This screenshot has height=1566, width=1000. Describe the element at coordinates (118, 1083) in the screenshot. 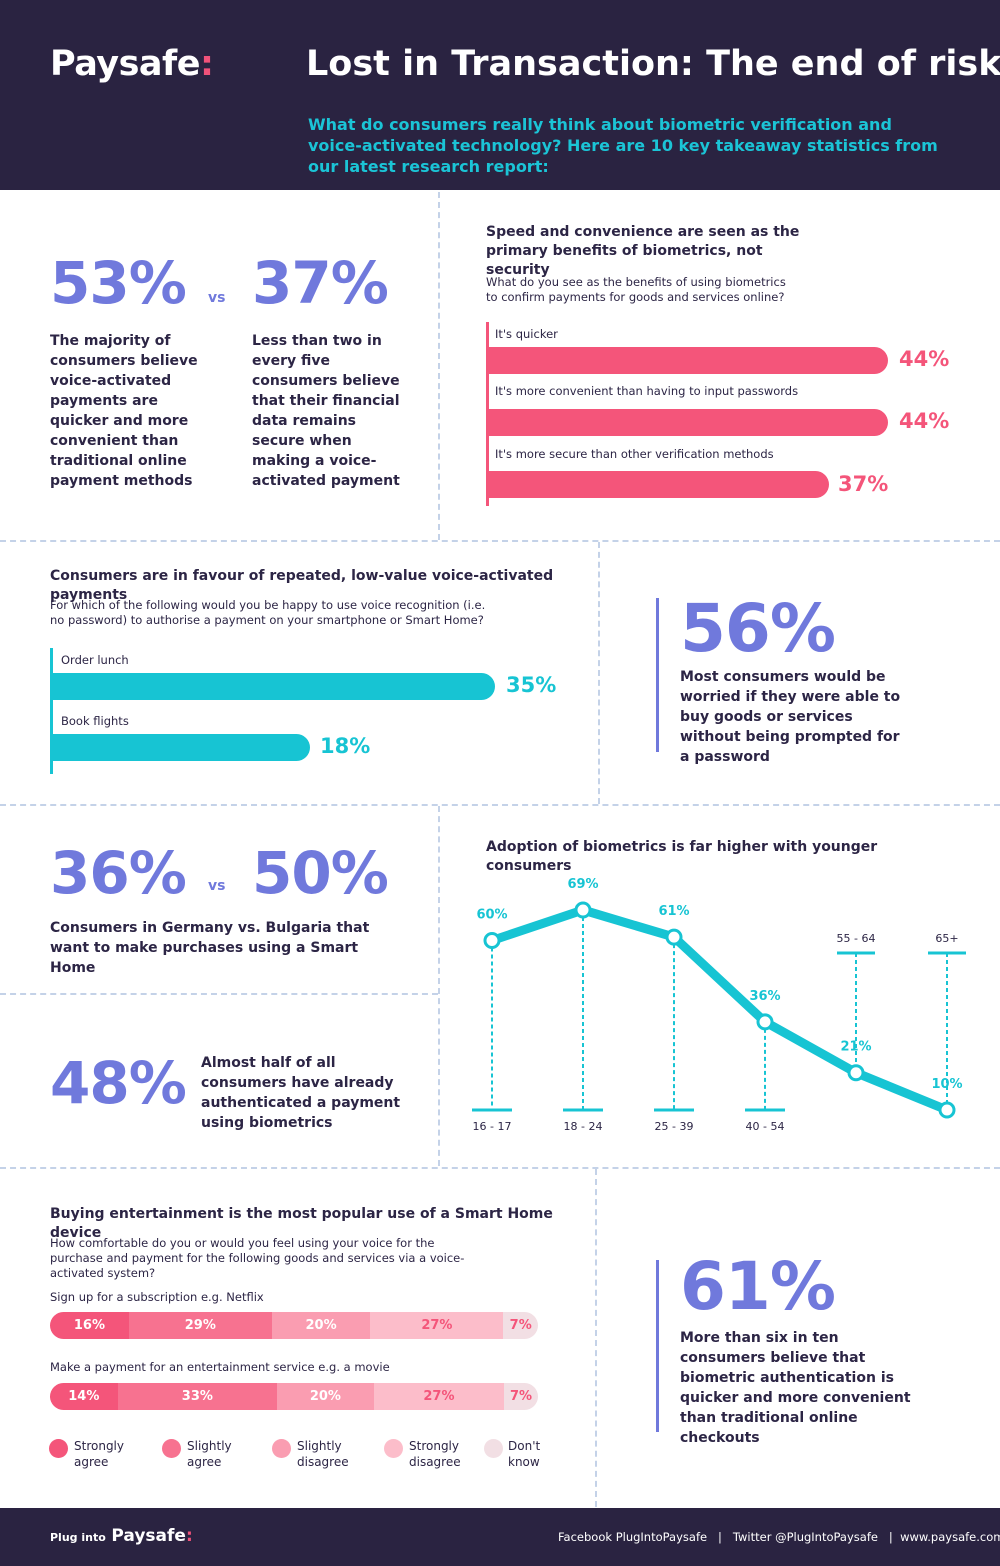

I see `stat-48-value: 48%` at that location.